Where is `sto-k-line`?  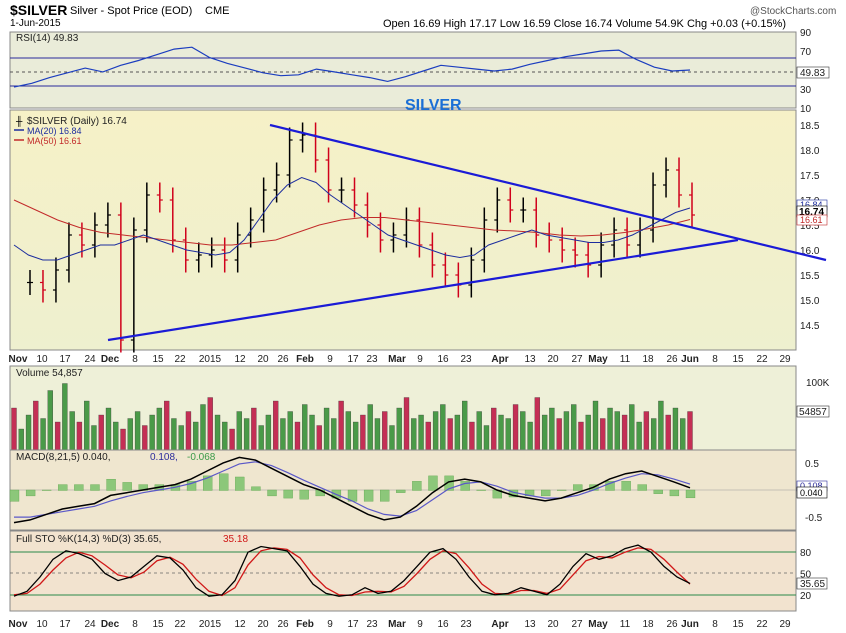
sto-k-line is located at coordinates (352, 570).